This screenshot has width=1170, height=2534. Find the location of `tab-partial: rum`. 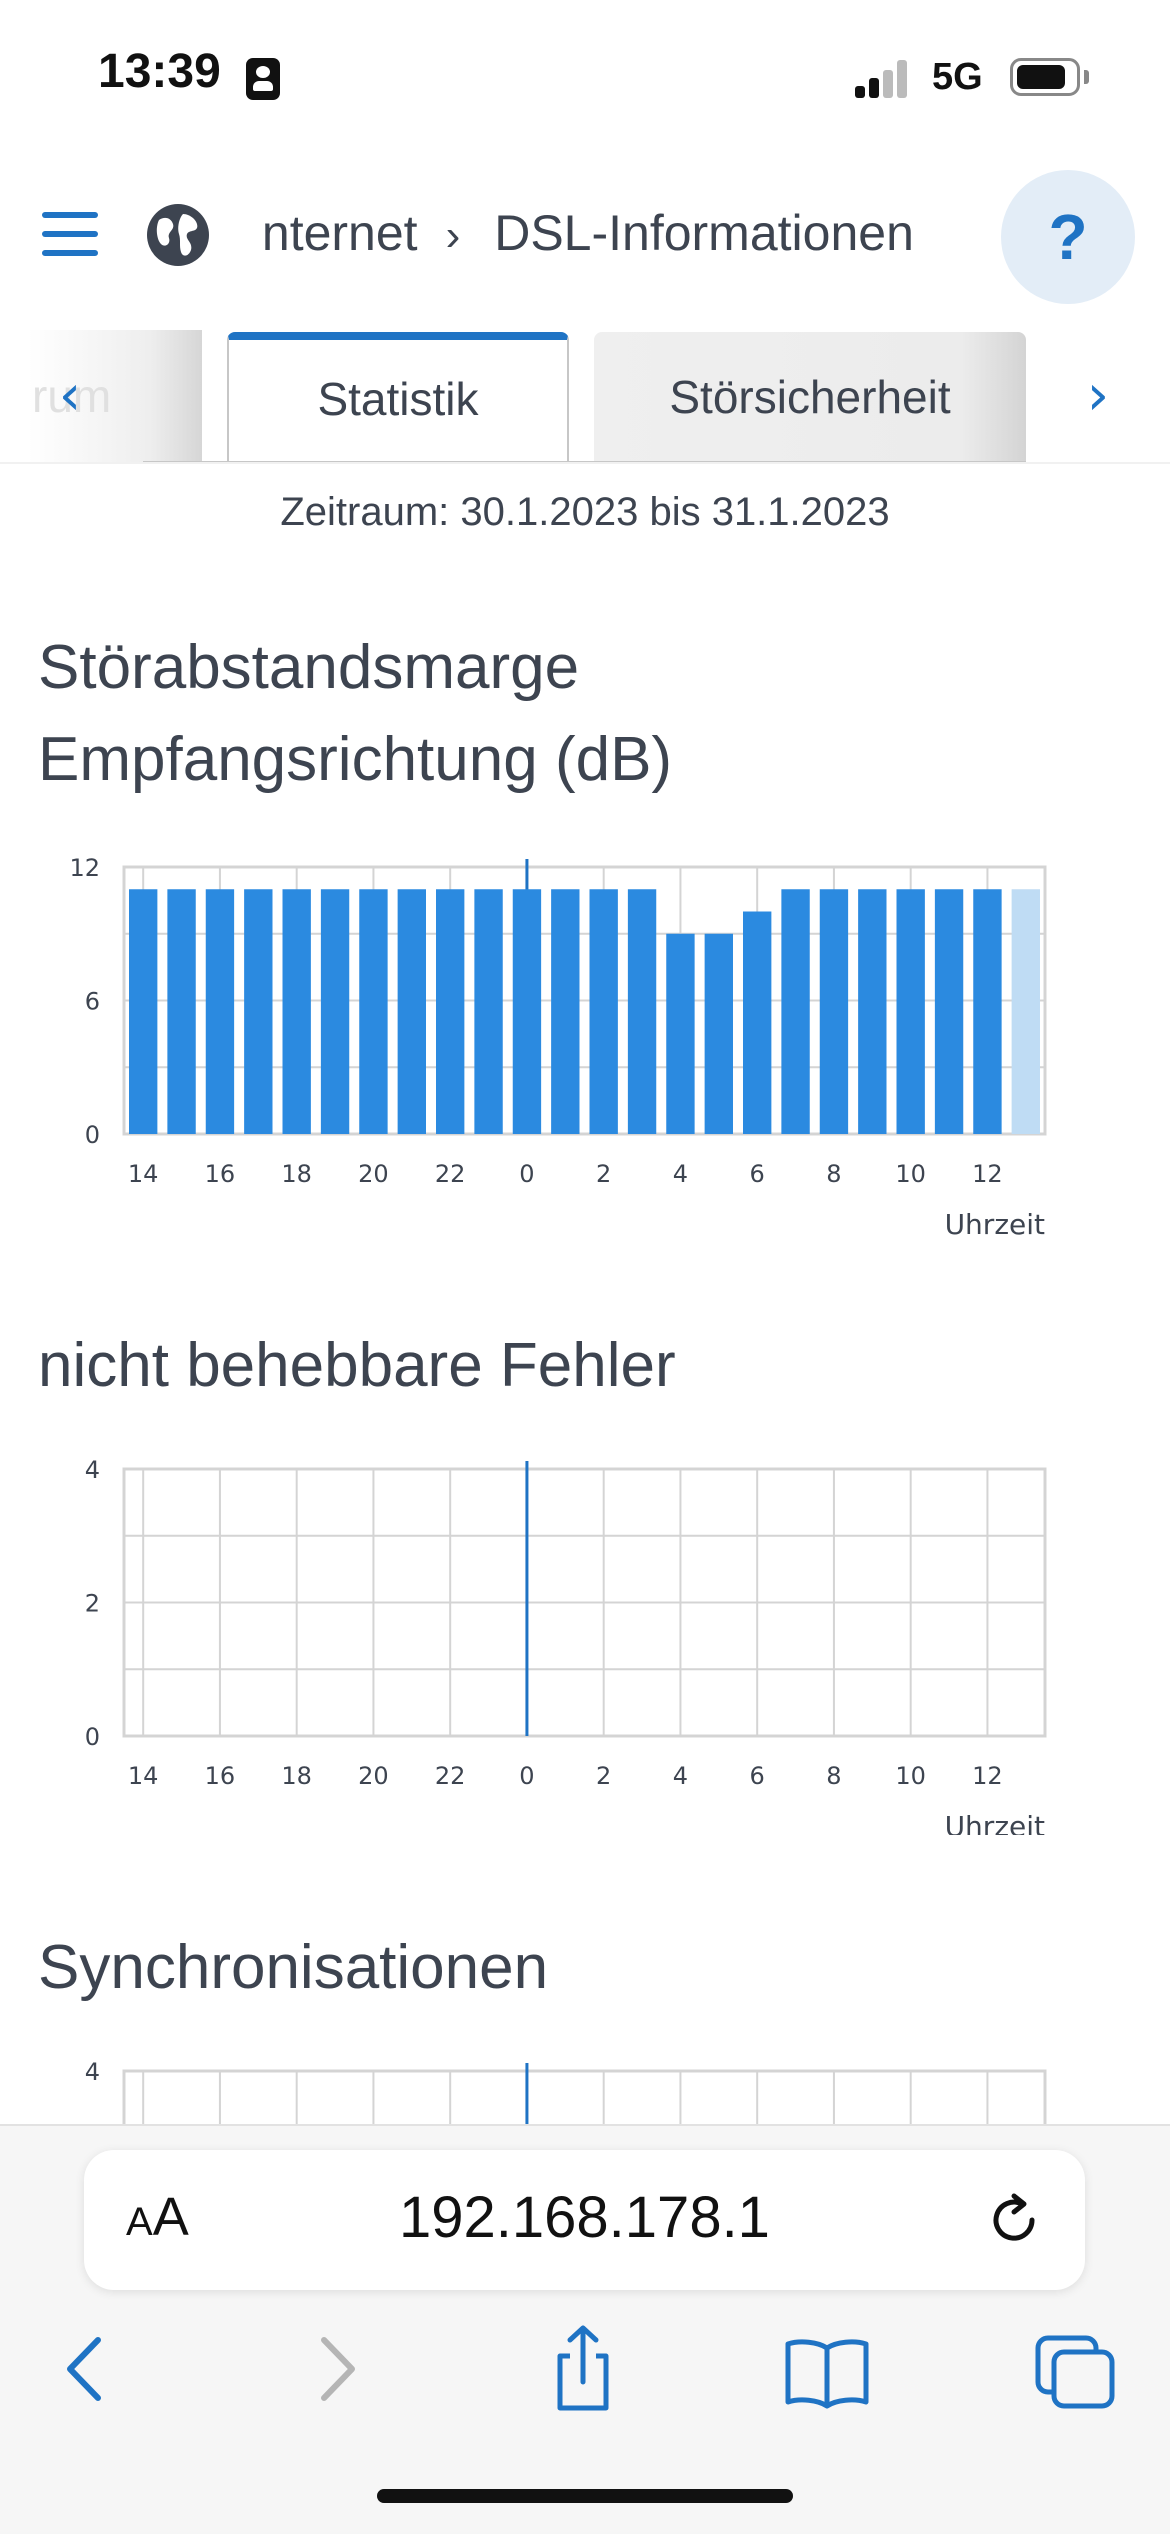

tab-partial: rum is located at coordinates (115, 396).